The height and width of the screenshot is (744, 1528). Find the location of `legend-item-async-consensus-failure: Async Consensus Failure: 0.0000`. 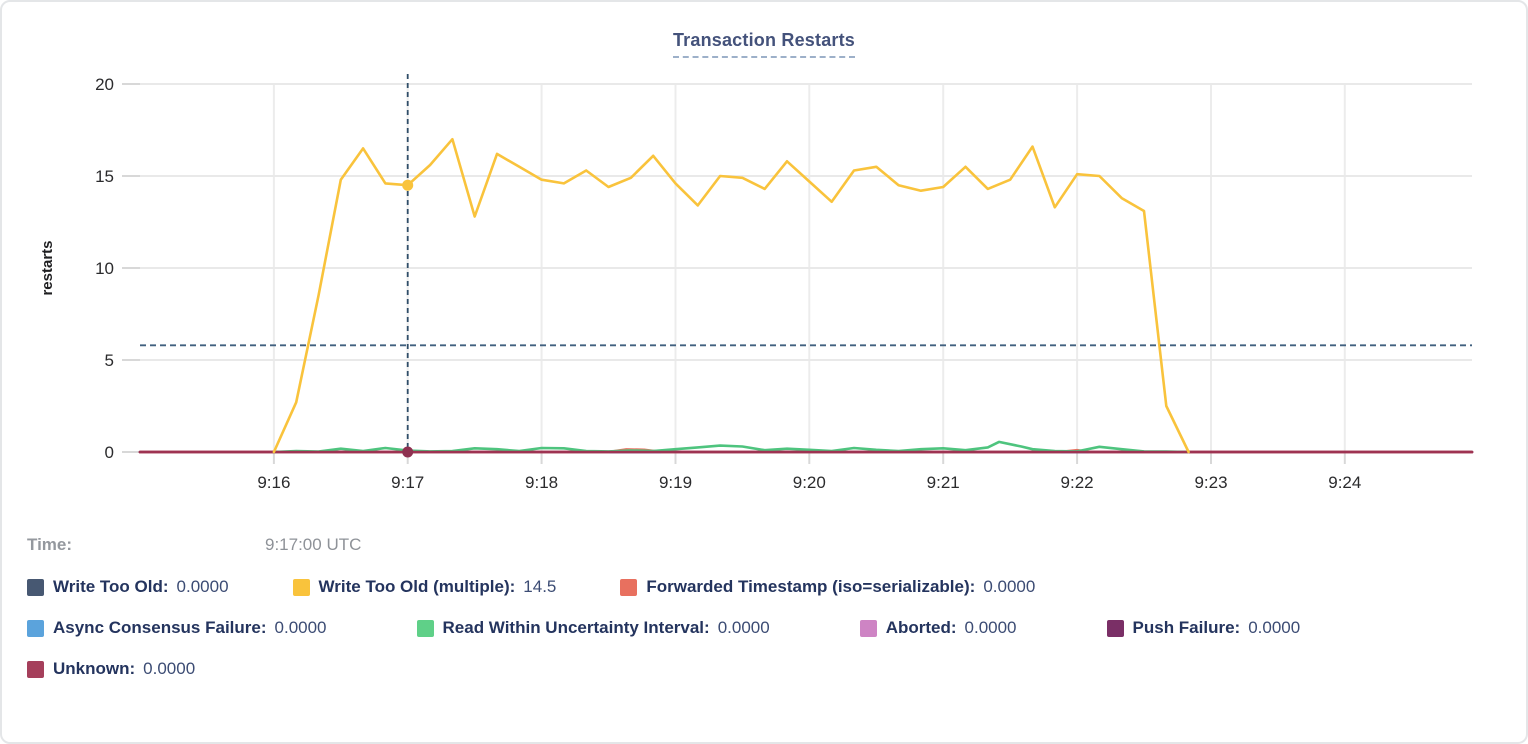

legend-item-async-consensus-failure: Async Consensus Failure: 0.0000 is located at coordinates (177, 628).